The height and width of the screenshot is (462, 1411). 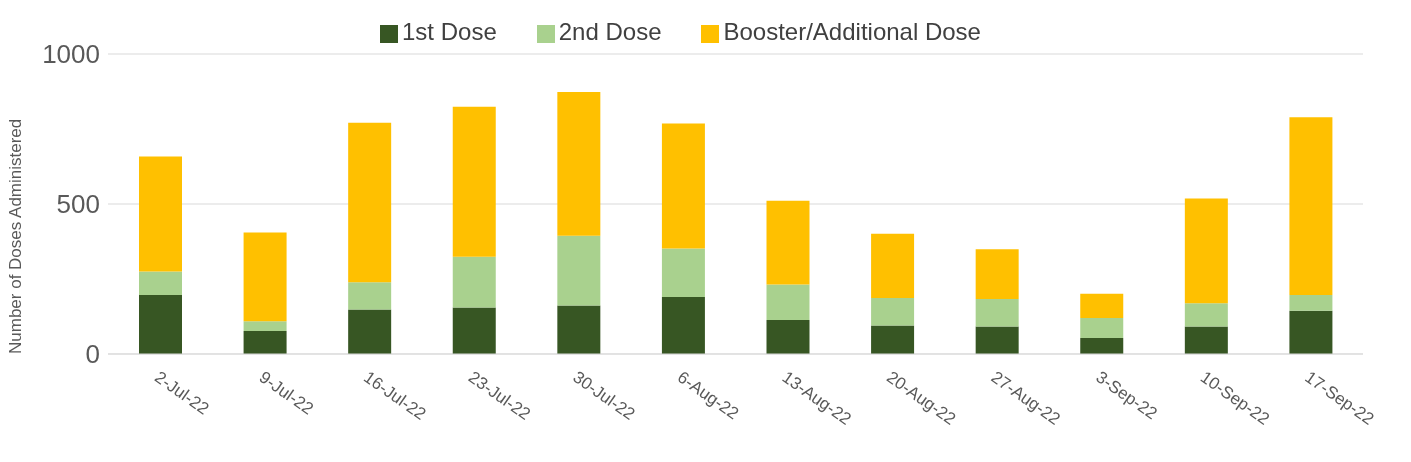 I want to click on legend-label: 1st Dose, so click(x=449, y=31).